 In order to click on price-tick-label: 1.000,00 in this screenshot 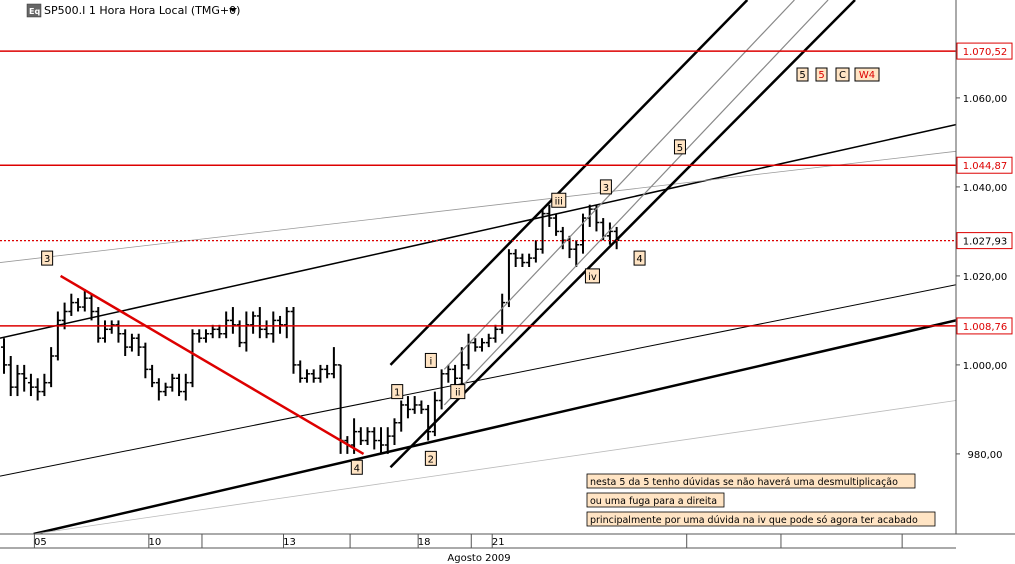, I will do `click(985, 366)`.